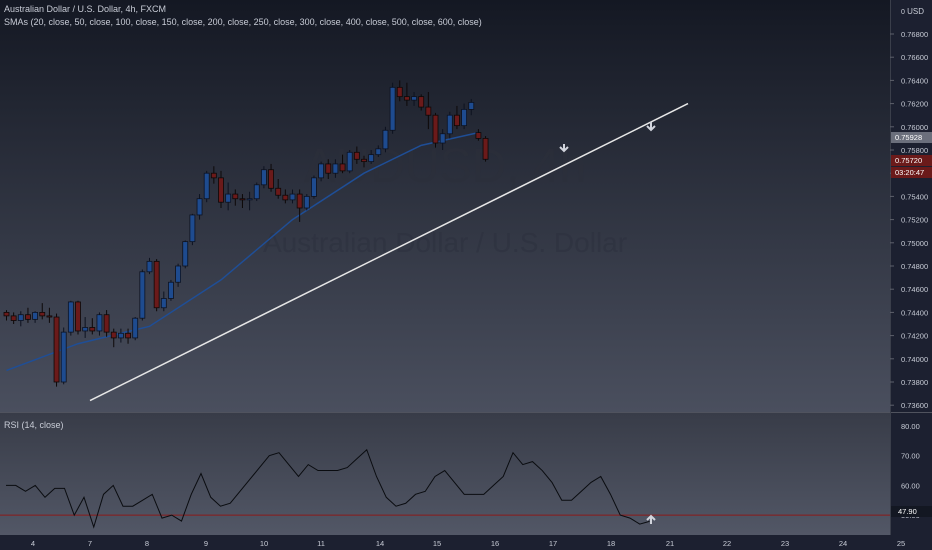 This screenshot has width=932, height=550. I want to click on price-tick-label: 0.76600, so click(914, 57).